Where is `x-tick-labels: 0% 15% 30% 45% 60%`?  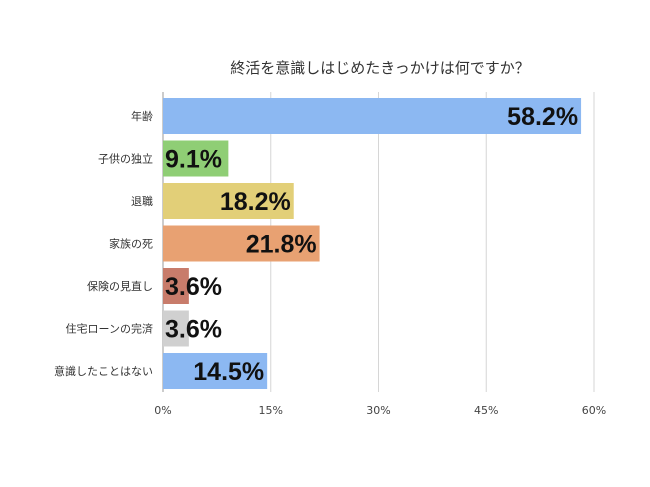 x-tick-labels: 0% 15% 30% 45% 60% is located at coordinates (380, 410).